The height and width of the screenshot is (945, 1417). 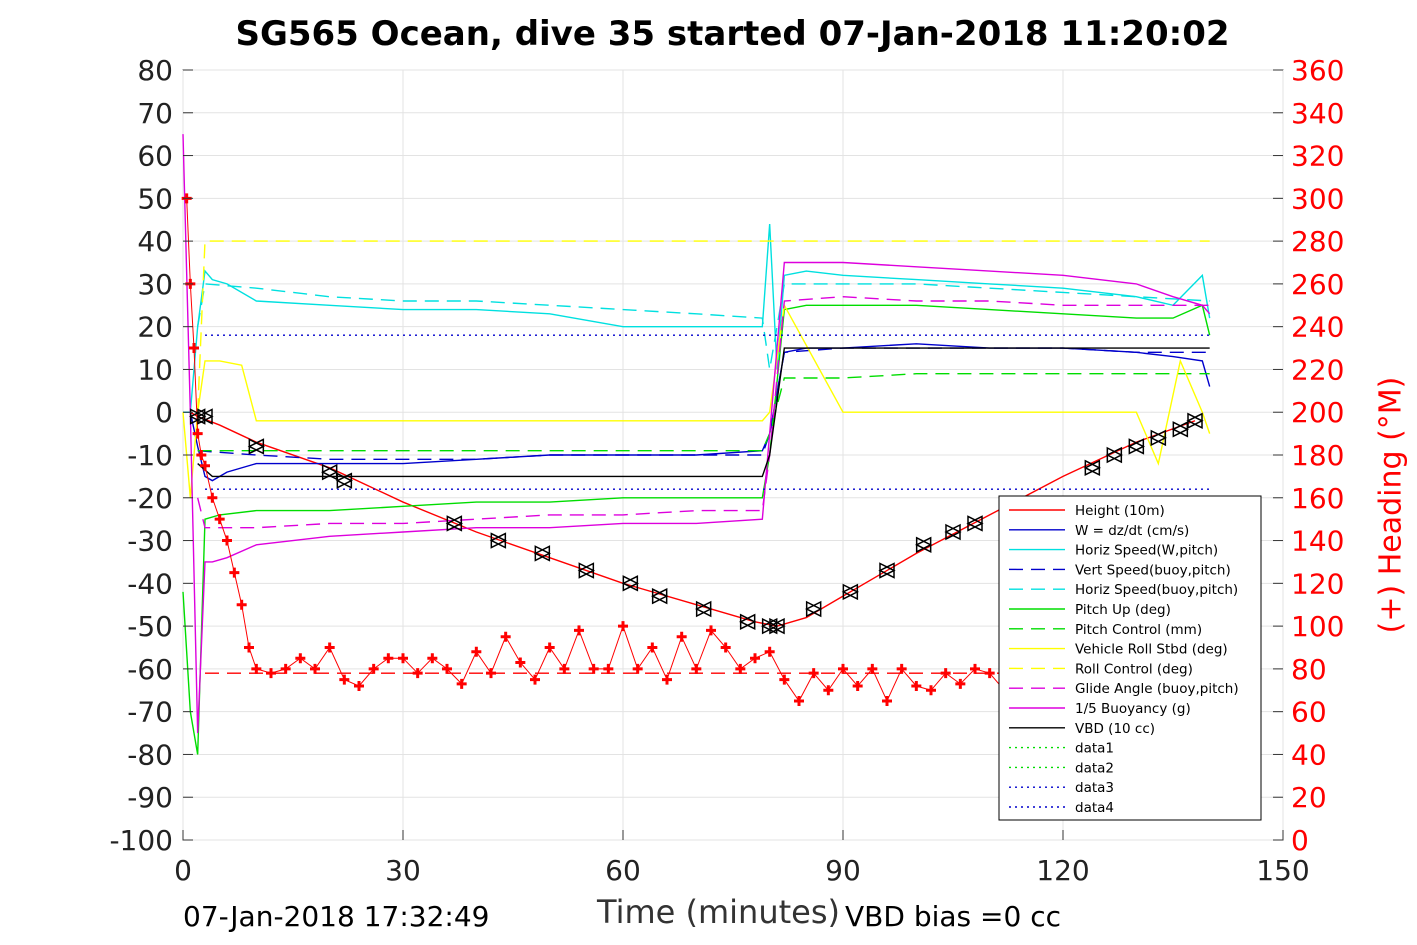 What do you see at coordinates (1146, 551) in the screenshot?
I see `legend-label: Horiz Speed(W,pitch)` at bounding box center [1146, 551].